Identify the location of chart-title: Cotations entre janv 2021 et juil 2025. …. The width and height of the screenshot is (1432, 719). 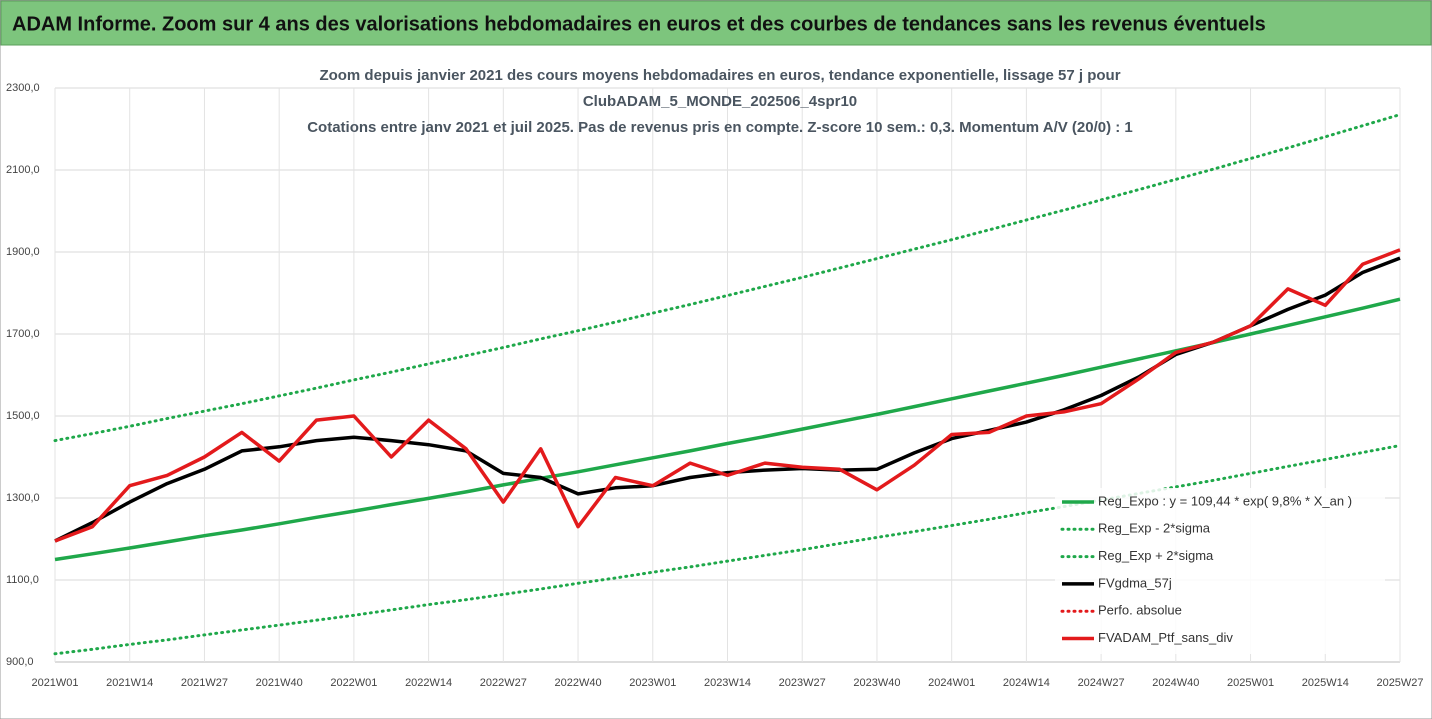
(720, 127).